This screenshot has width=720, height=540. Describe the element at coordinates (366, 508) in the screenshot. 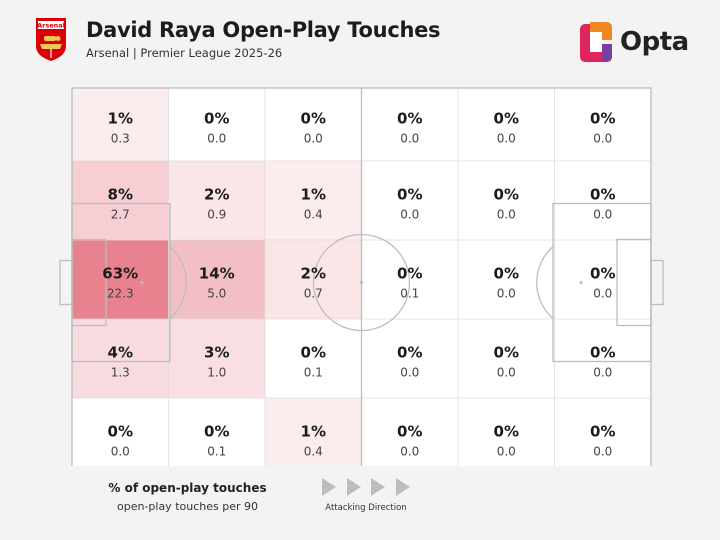

I see `direction-label: Attacking Direction` at that location.